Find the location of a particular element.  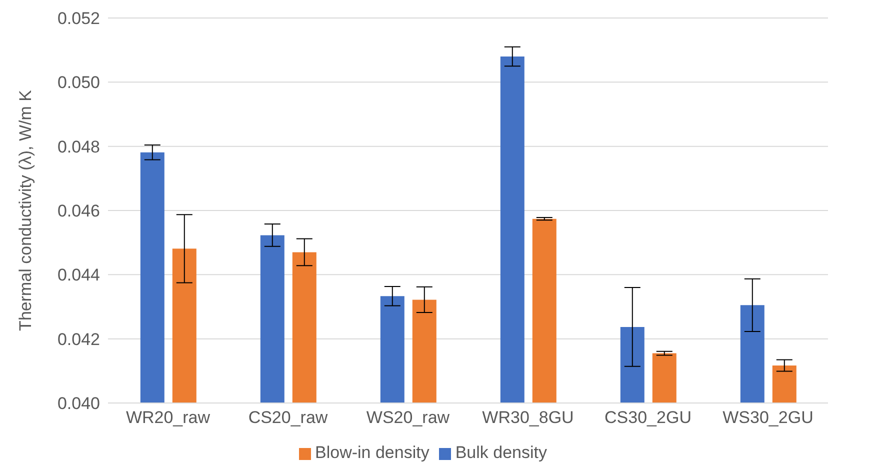

y-tick-label: 0.052 is located at coordinates (78, 18).